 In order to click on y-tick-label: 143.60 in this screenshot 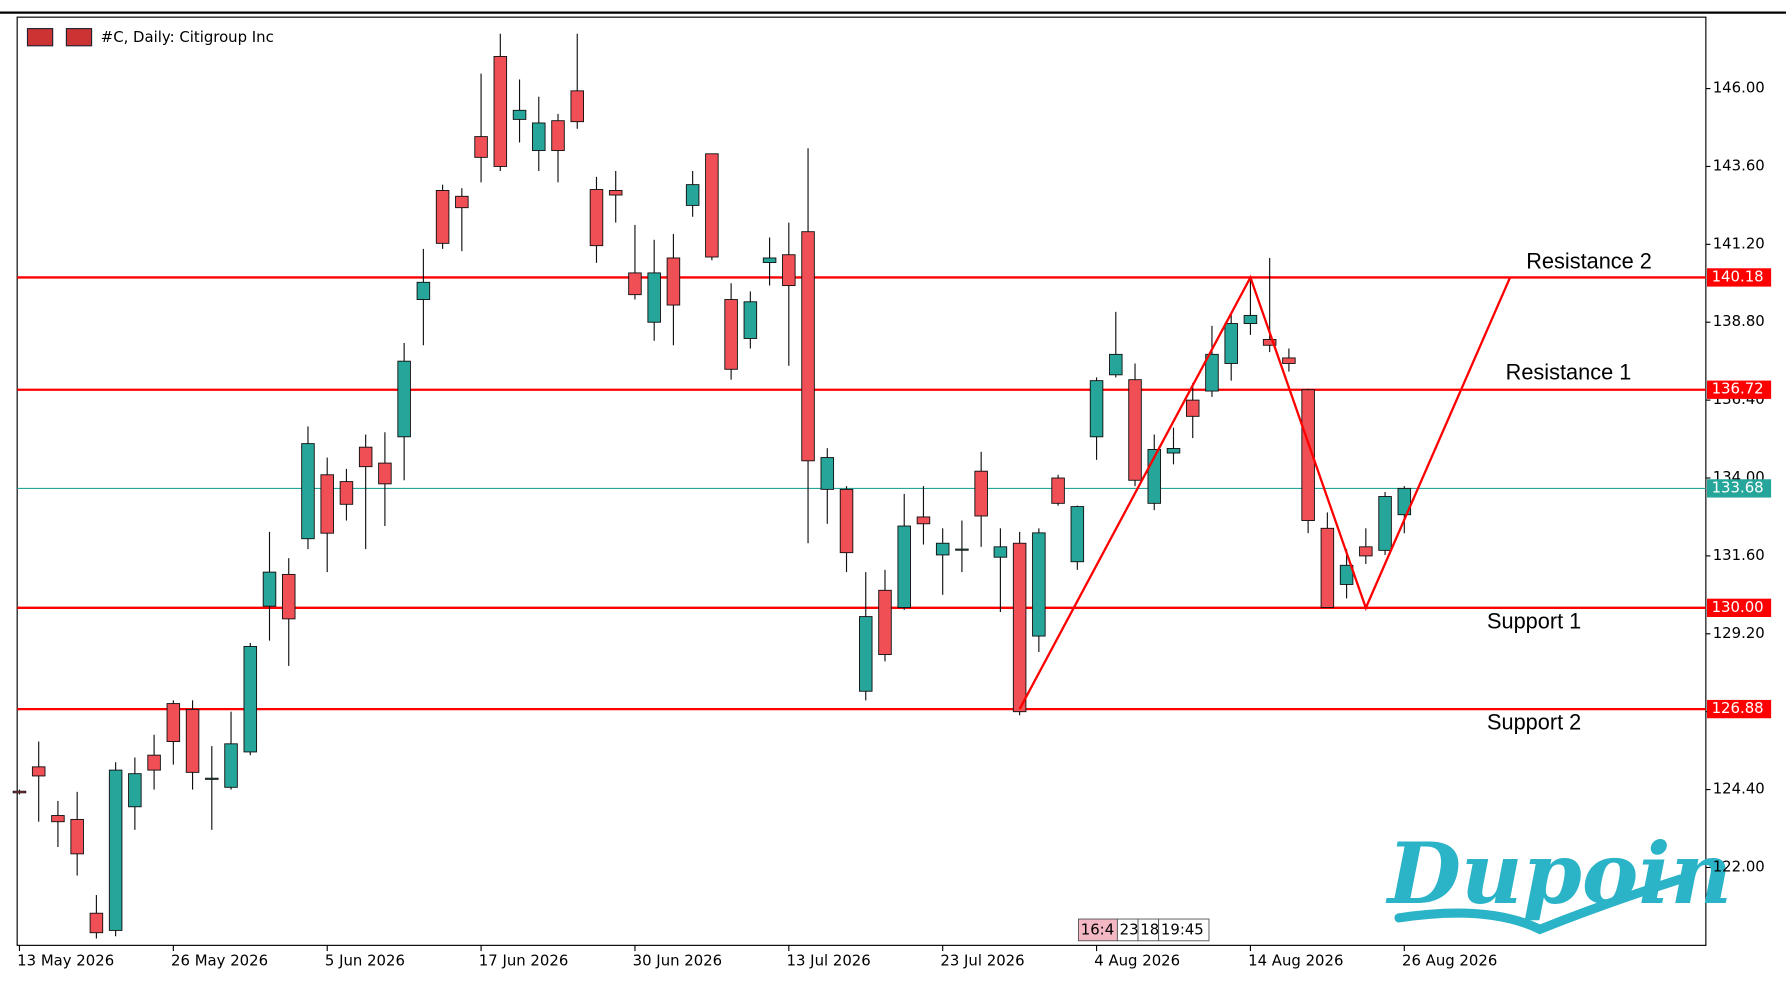, I will do `click(1739, 165)`.